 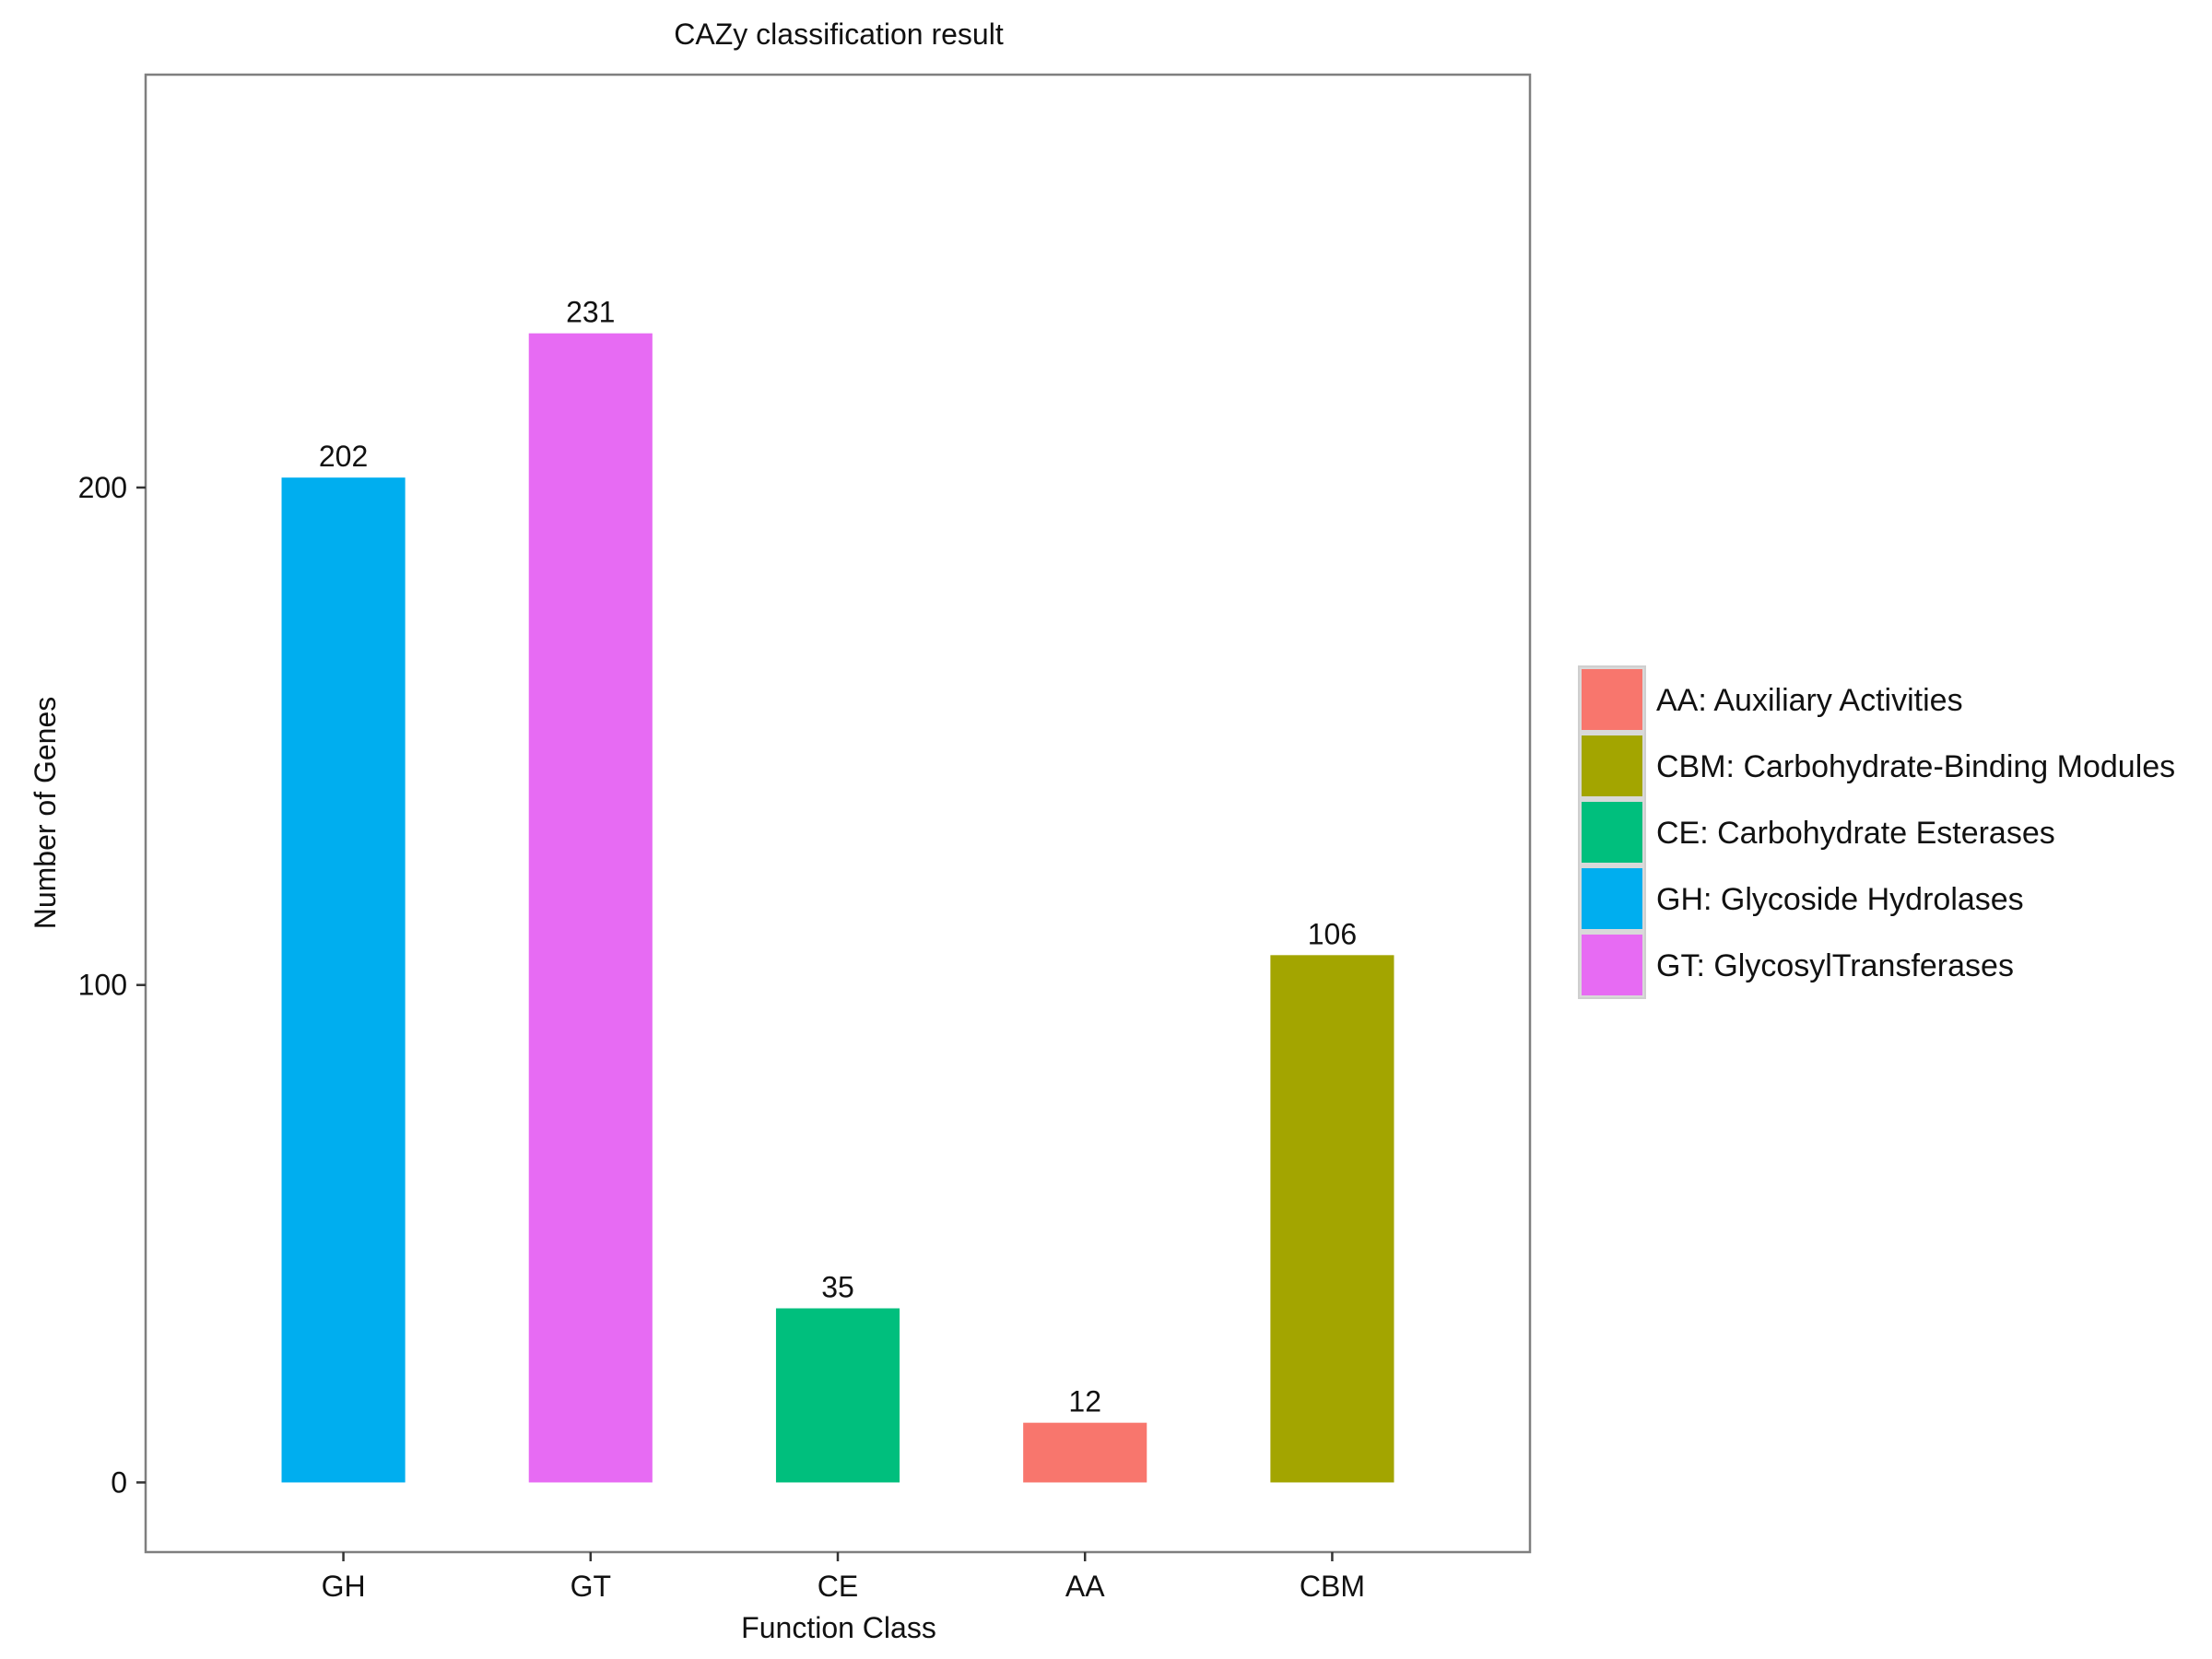 What do you see at coordinates (344, 1586) in the screenshot?
I see `x-tick-label-gh: GH` at bounding box center [344, 1586].